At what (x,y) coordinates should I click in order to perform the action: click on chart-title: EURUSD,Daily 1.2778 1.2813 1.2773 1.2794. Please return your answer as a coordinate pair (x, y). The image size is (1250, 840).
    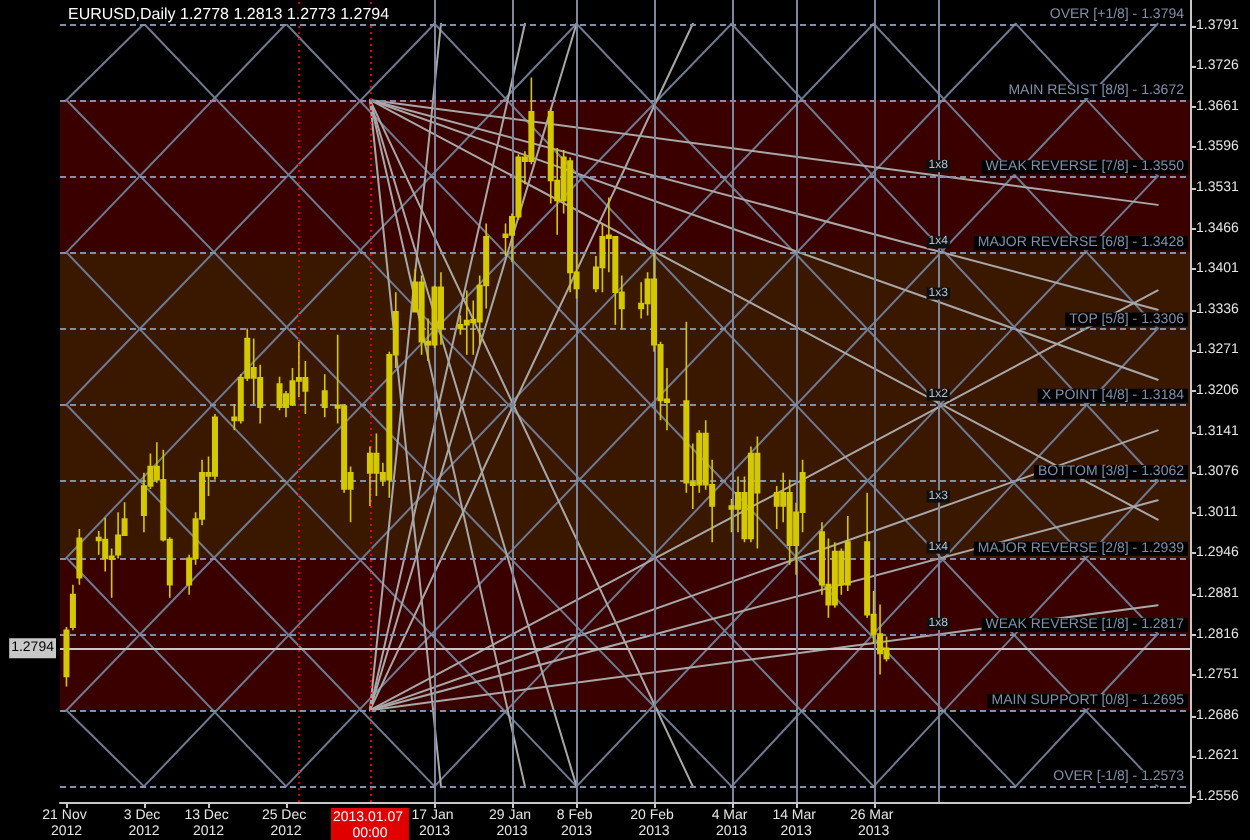
    Looking at the image, I should click on (229, 14).